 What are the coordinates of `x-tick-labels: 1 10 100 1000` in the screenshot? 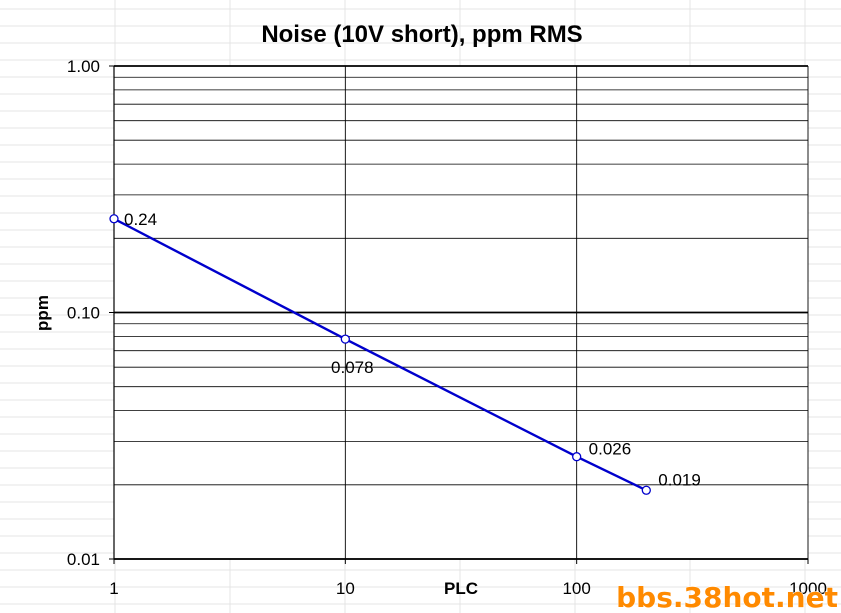 It's located at (468, 588).